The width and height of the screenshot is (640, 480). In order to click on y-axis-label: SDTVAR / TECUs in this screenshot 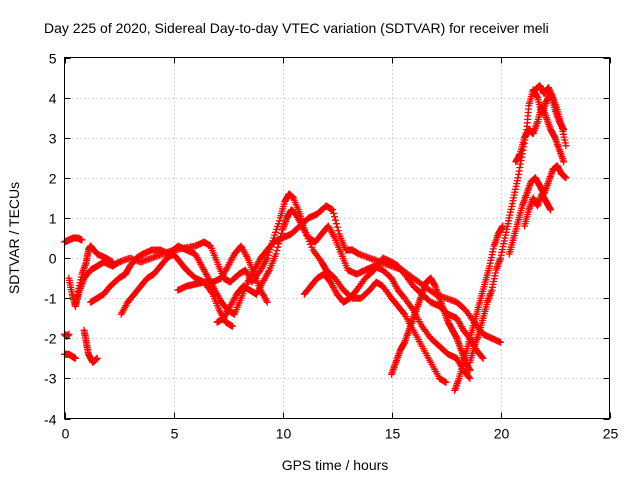, I will do `click(14, 238)`.